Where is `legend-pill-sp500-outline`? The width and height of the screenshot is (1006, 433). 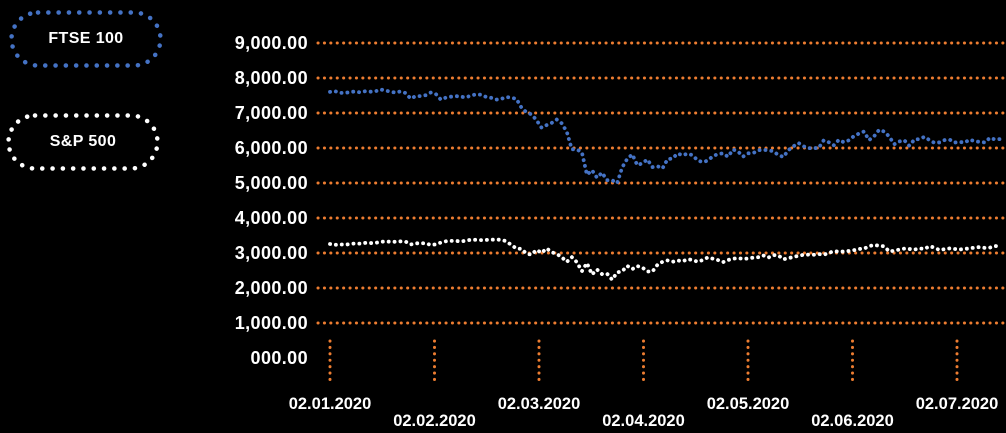 legend-pill-sp500-outline is located at coordinates (83, 142).